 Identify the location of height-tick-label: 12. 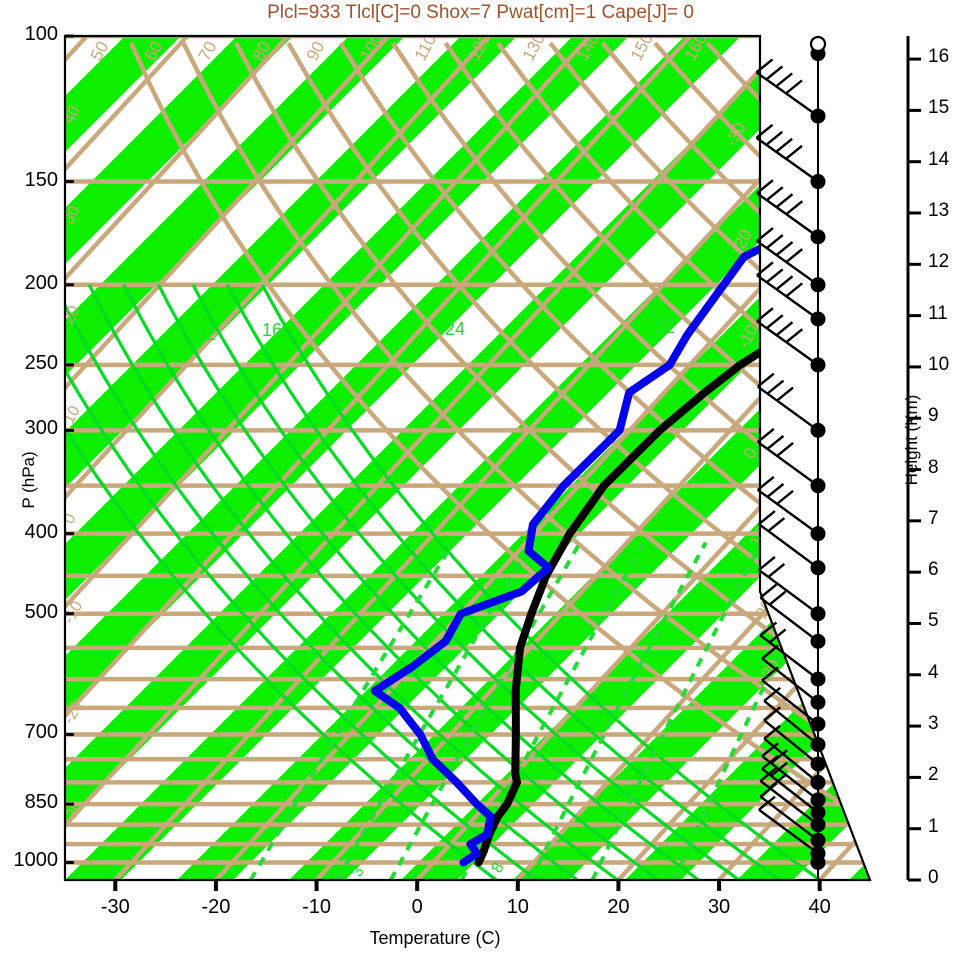
(939, 262).